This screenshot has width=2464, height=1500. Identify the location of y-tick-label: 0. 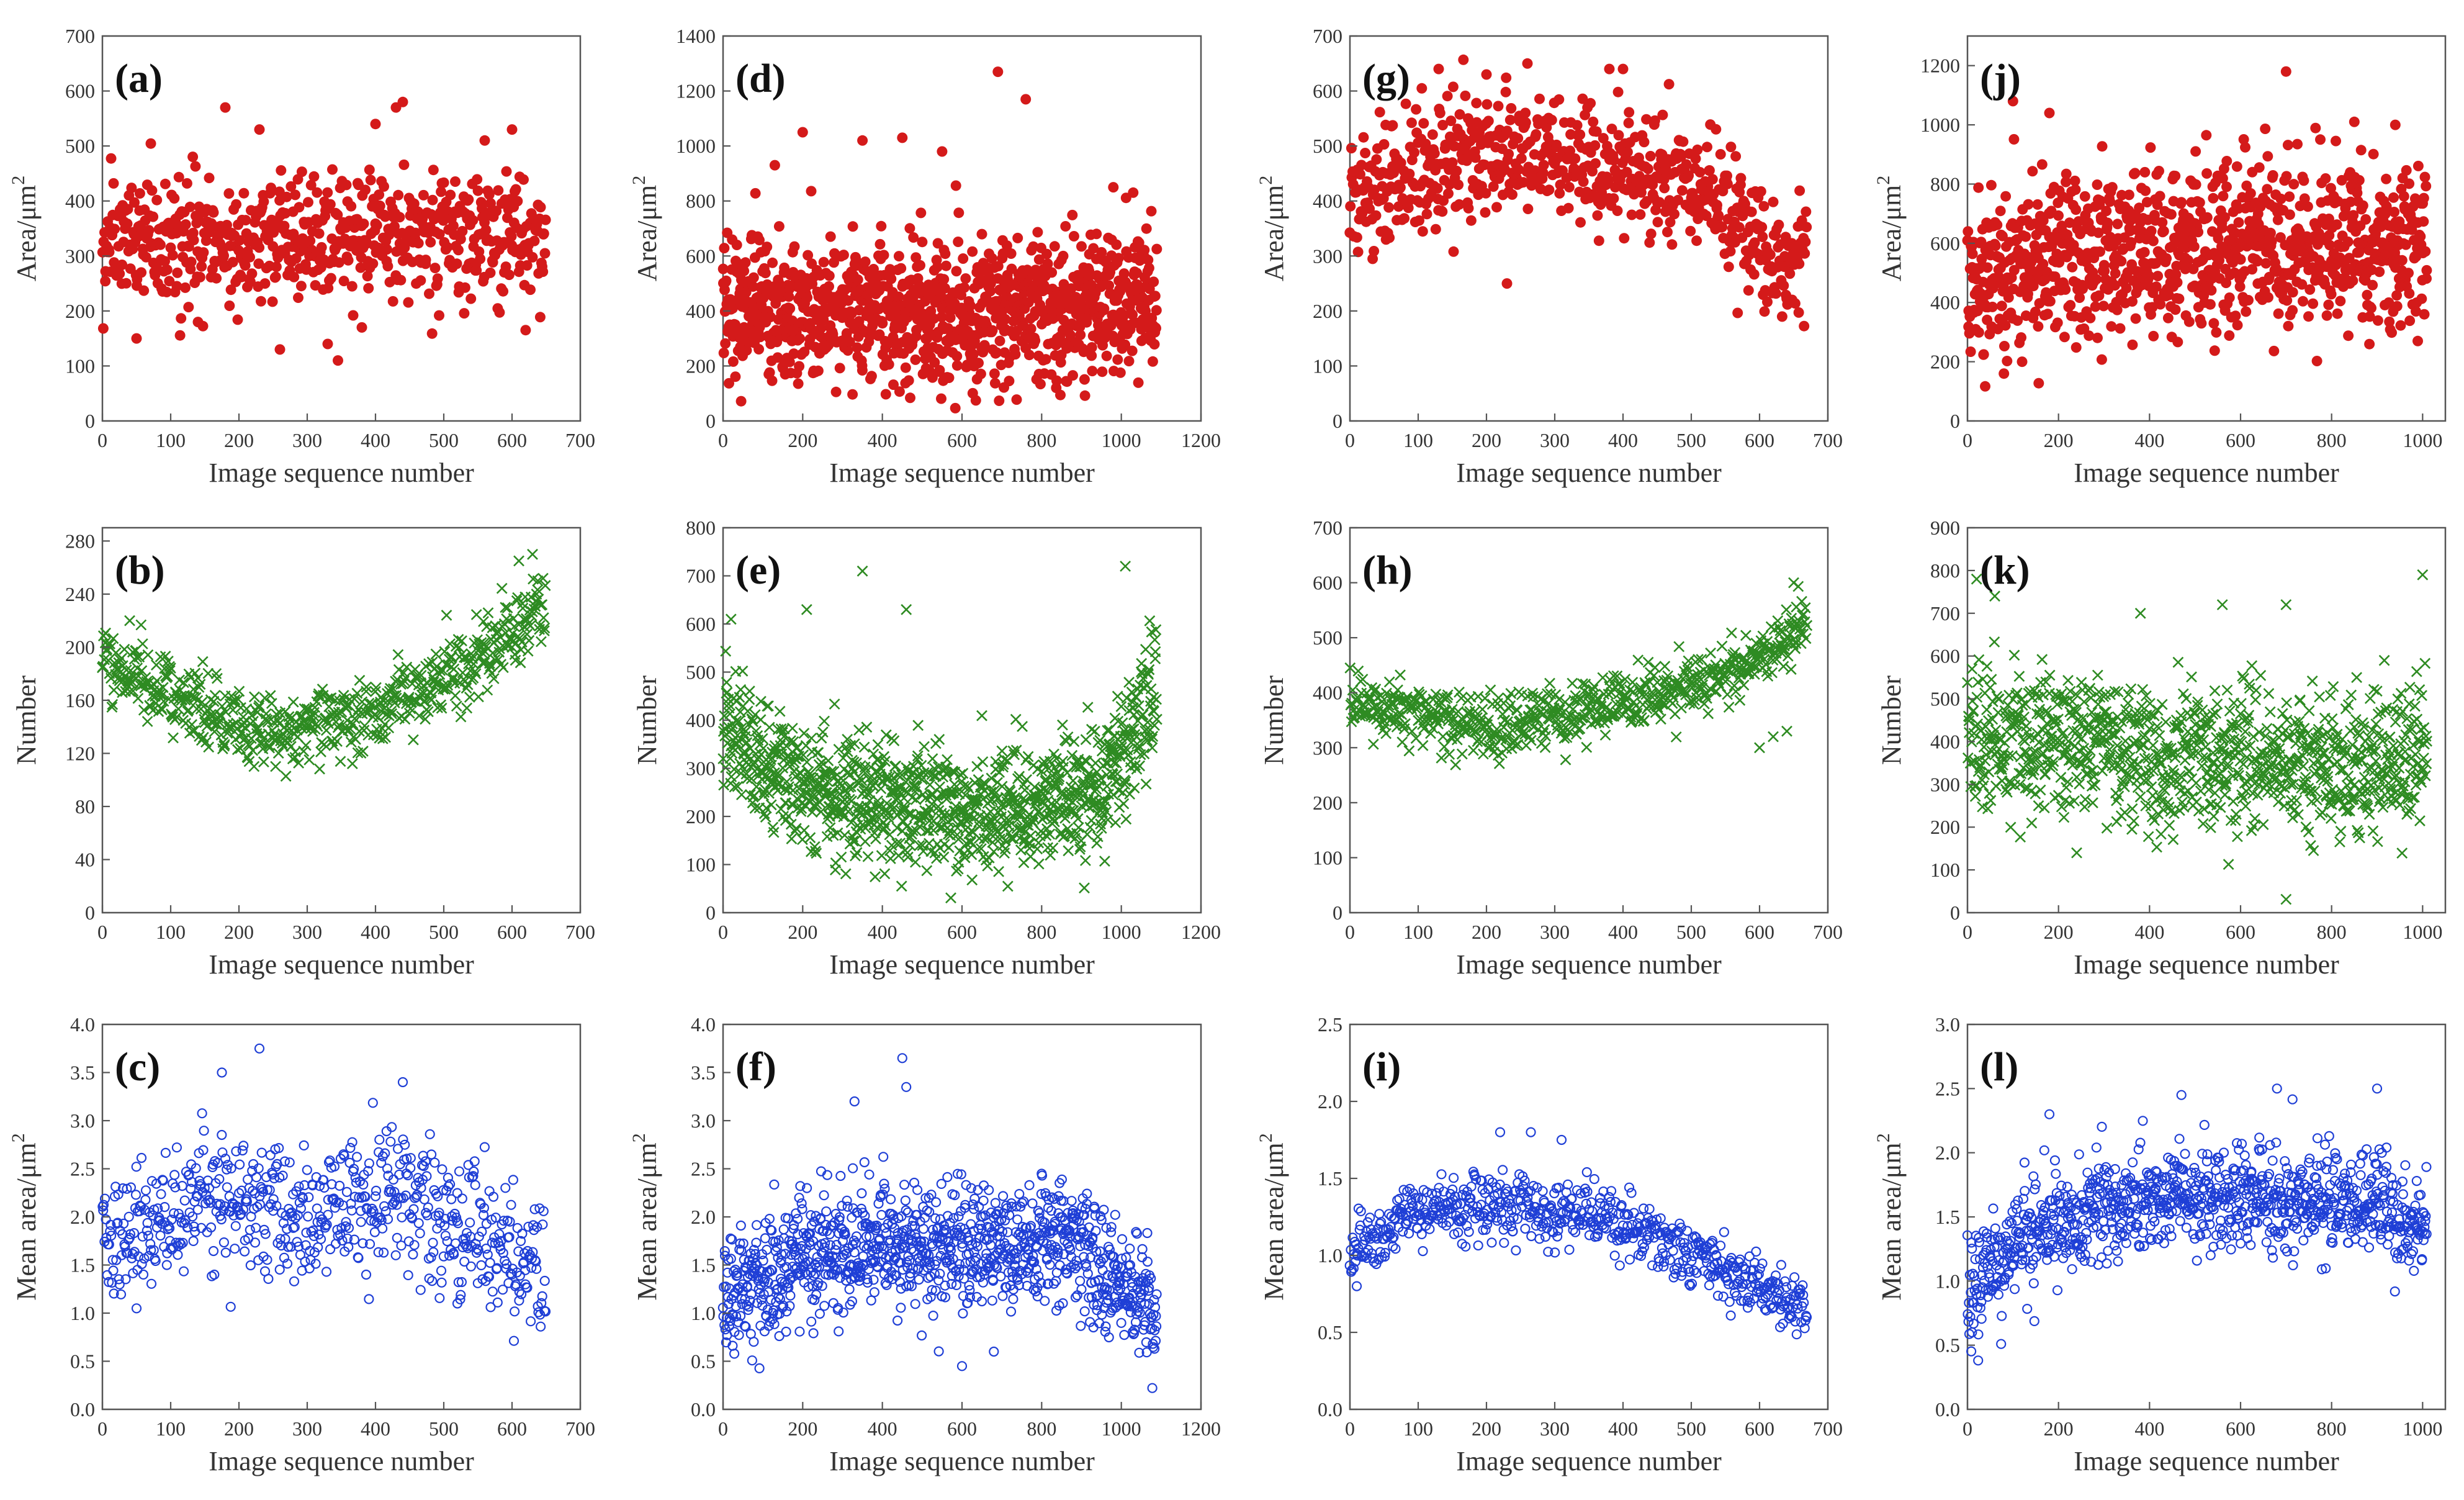
(1338, 421).